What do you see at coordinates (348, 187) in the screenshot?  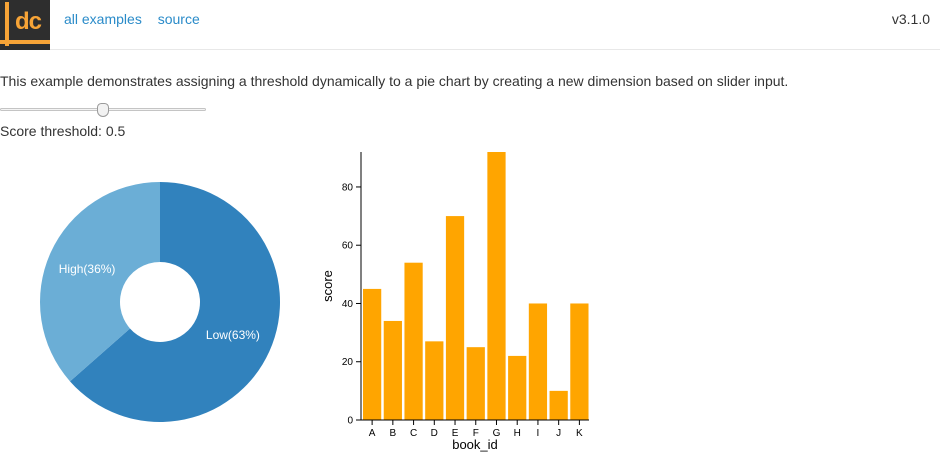 I see `y-tick-label-4: 80` at bounding box center [348, 187].